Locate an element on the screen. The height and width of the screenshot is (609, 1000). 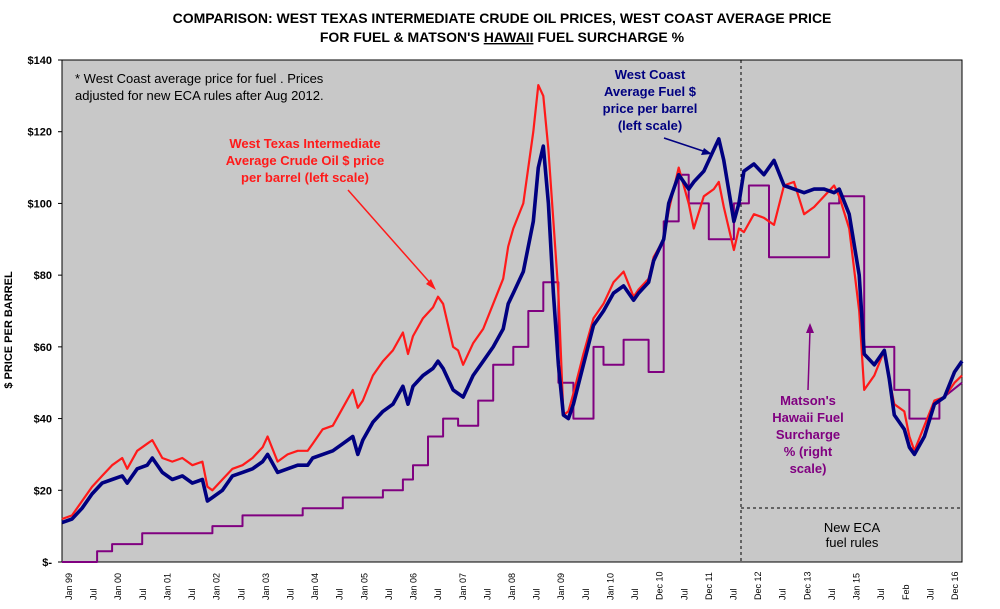
wc-annotation-line2: Average Fuel $ is located at coordinates (650, 91).